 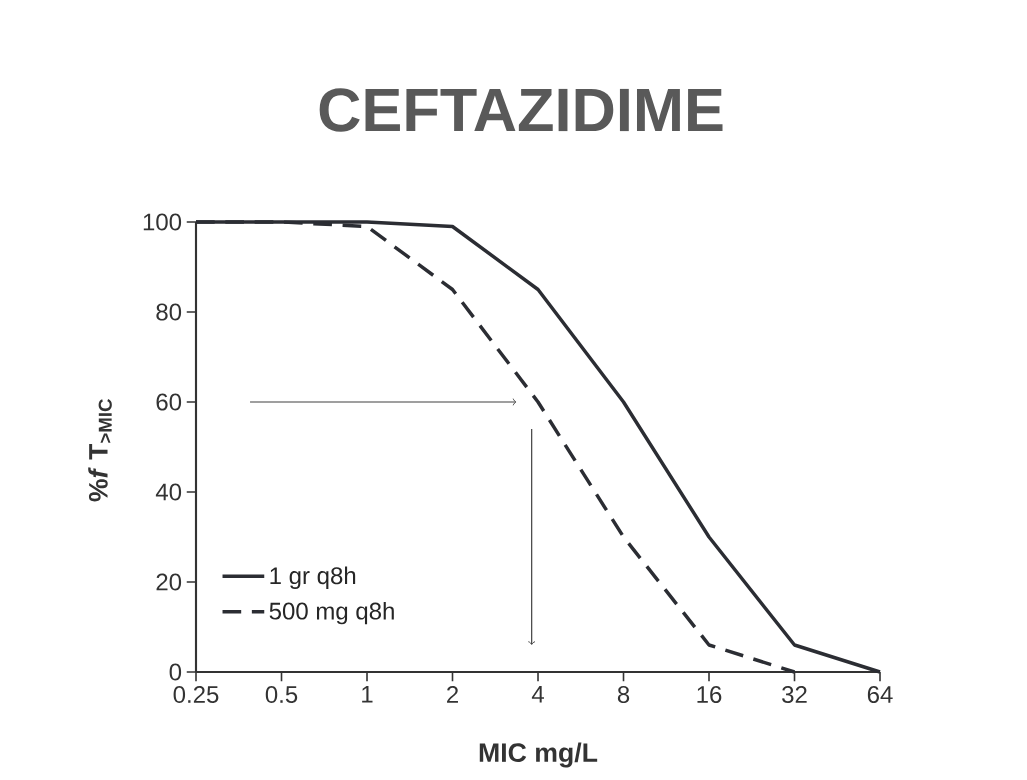 What do you see at coordinates (521, 110) in the screenshot?
I see `chart-title: CEFTAZIDIME` at bounding box center [521, 110].